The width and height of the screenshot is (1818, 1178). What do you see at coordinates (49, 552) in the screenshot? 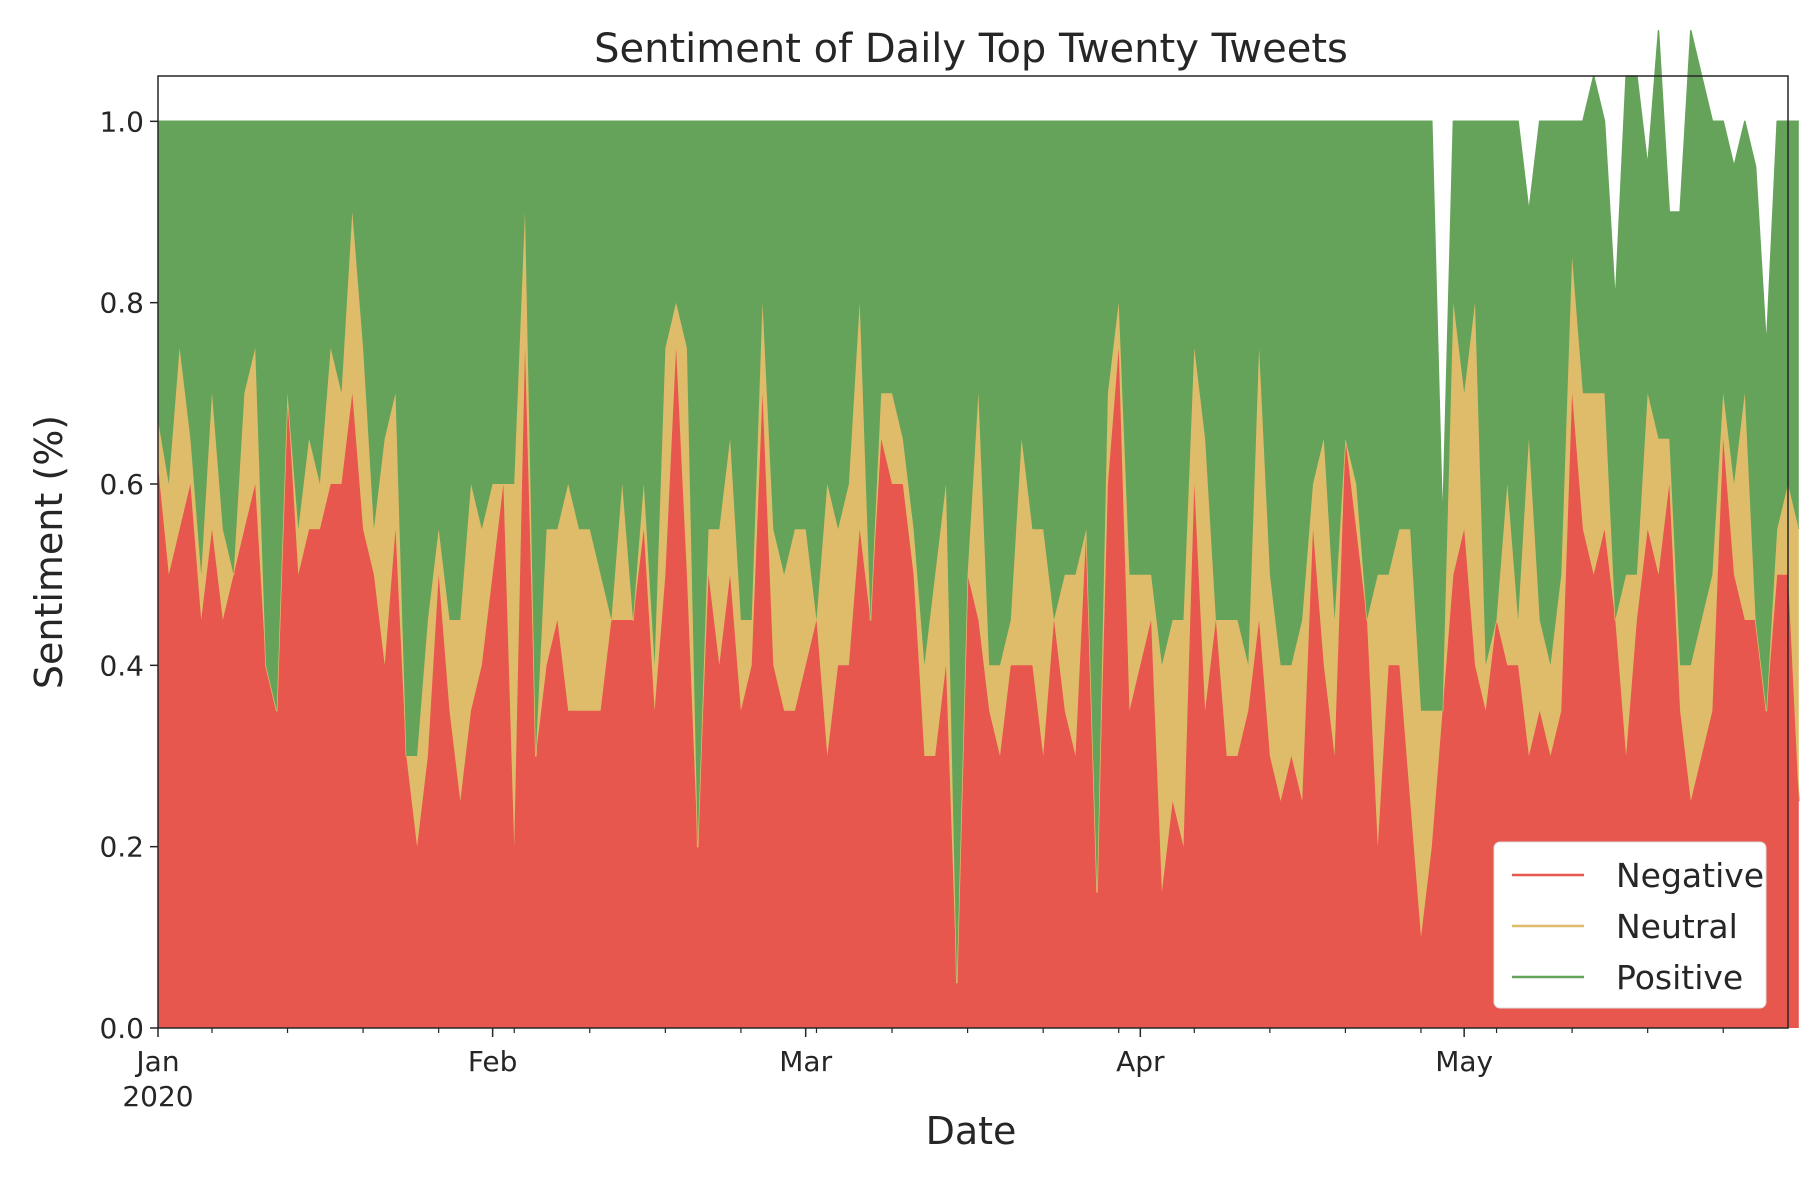
I see `y-axis-label: Sentiment (%)` at bounding box center [49, 552].